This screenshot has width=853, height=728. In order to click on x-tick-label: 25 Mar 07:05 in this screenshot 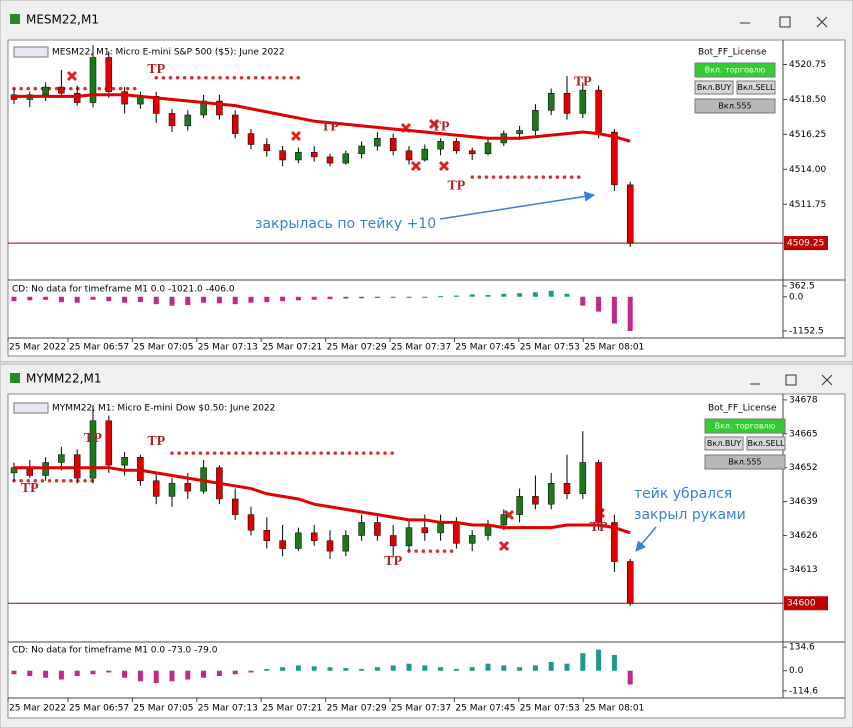, I will do `click(163, 709)`.